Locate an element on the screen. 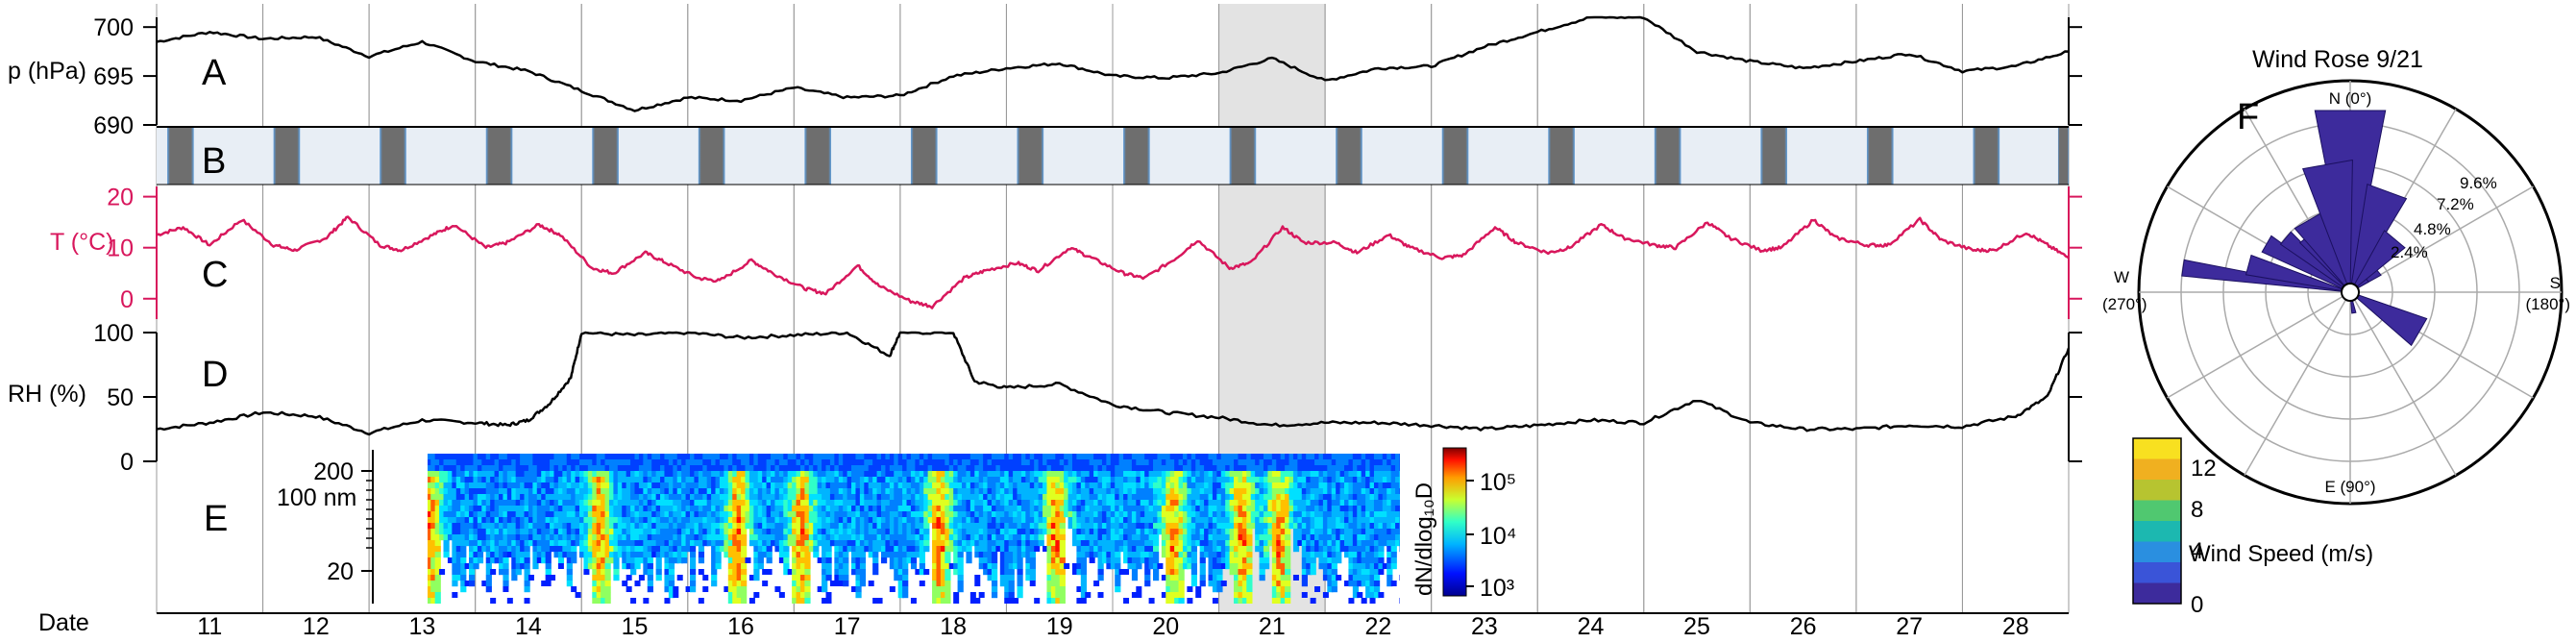 The height and width of the screenshot is (643, 2576). night-band is located at coordinates (605, 156).